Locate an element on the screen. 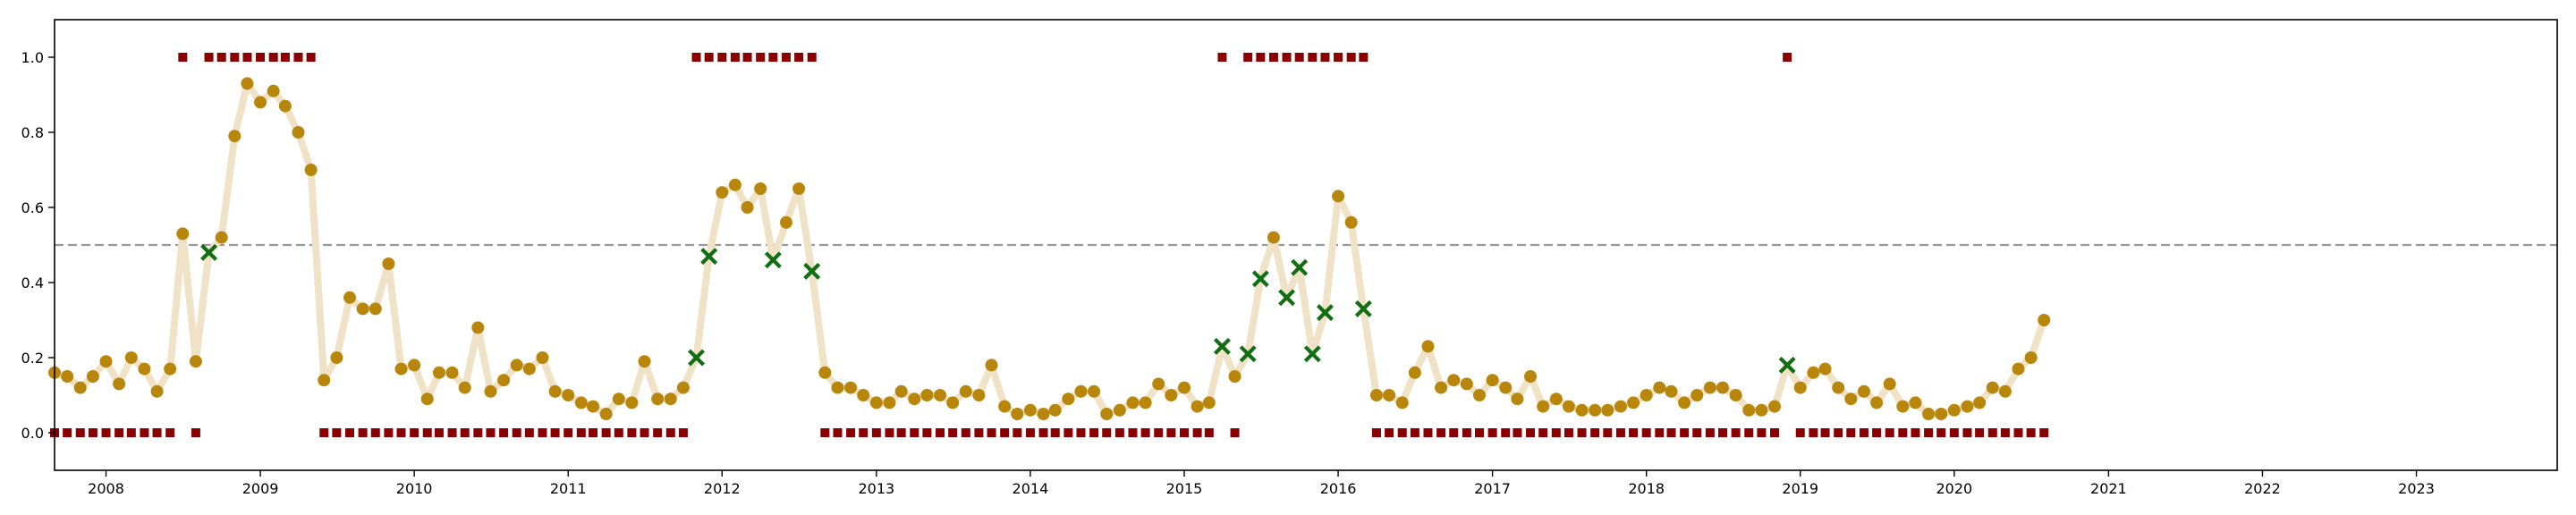 The width and height of the screenshot is (2576, 515). x-tick-label: 2021 is located at coordinates (2108, 489).